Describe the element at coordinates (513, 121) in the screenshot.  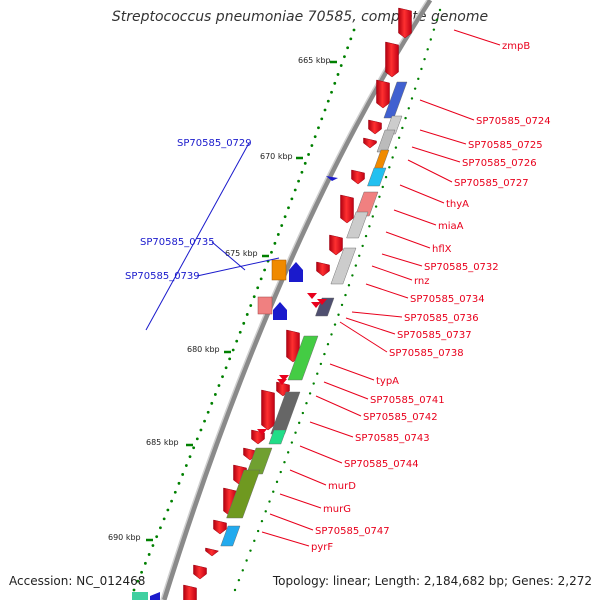
I see `gene-label-sp70585_0724: SP70585_0724` at that location.